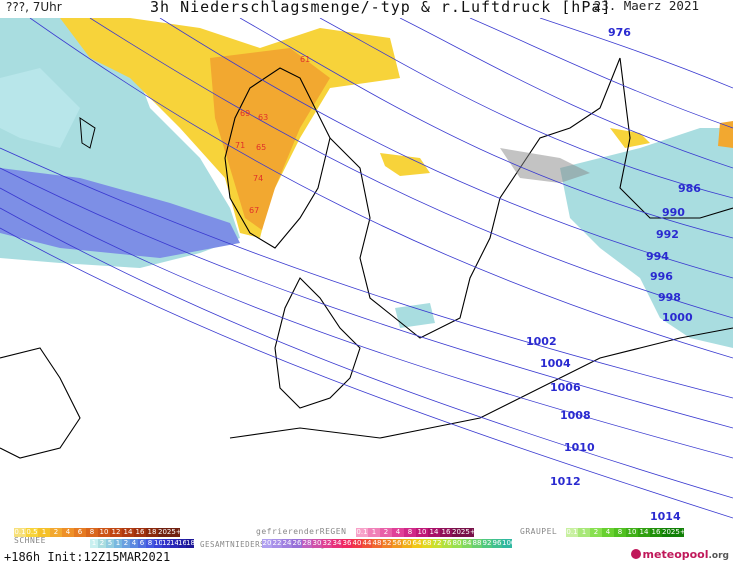 This screenshot has width=733, height=566. I want to click on isobar-label: 990, so click(673, 212).